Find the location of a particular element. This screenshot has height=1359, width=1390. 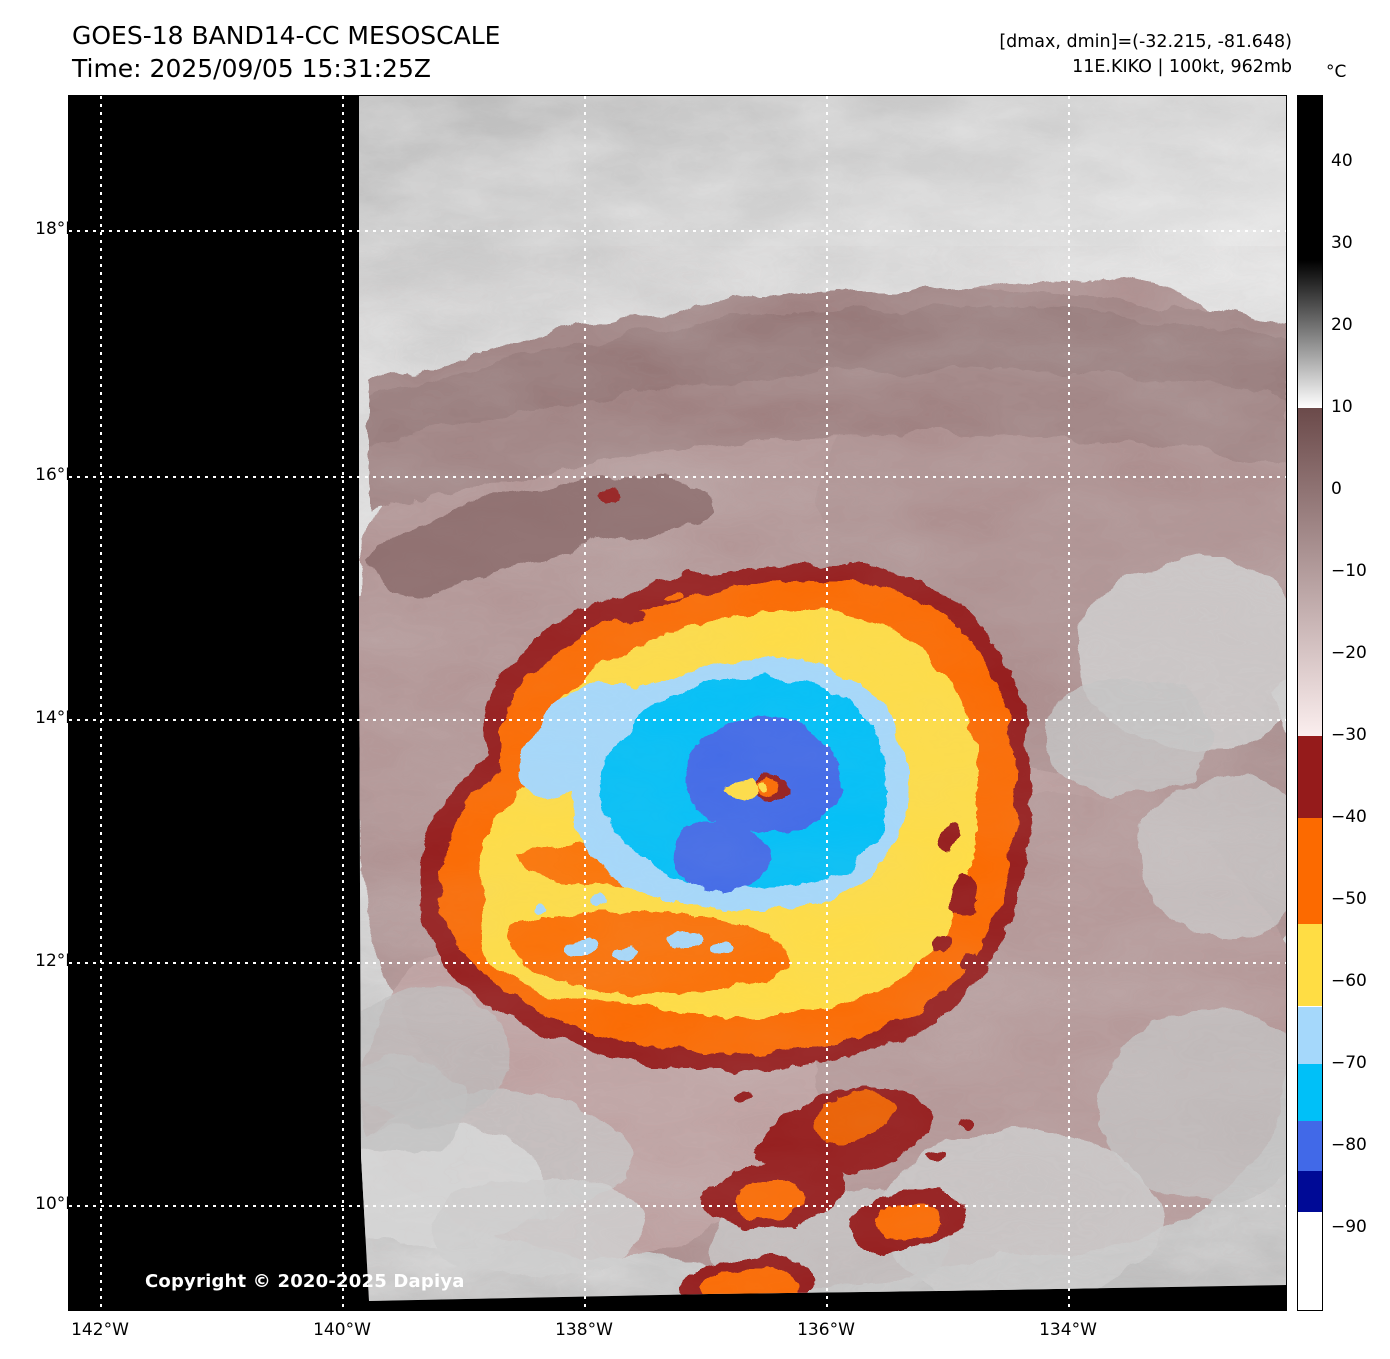

colorbar-band-black-hot is located at coordinates (1310, 178).